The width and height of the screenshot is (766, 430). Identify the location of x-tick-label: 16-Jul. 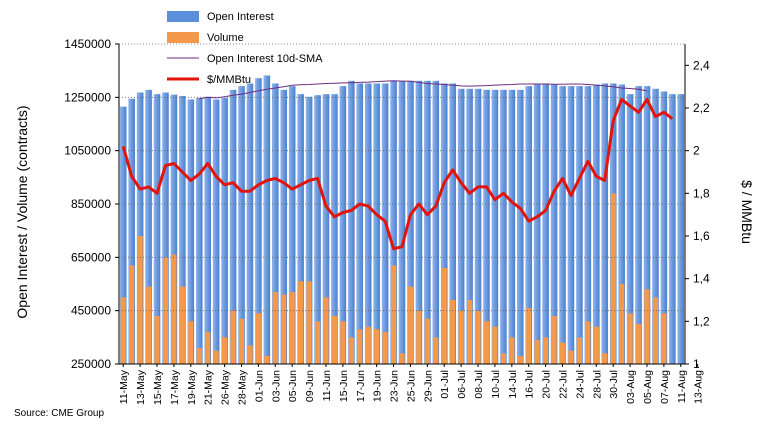
(530, 384).